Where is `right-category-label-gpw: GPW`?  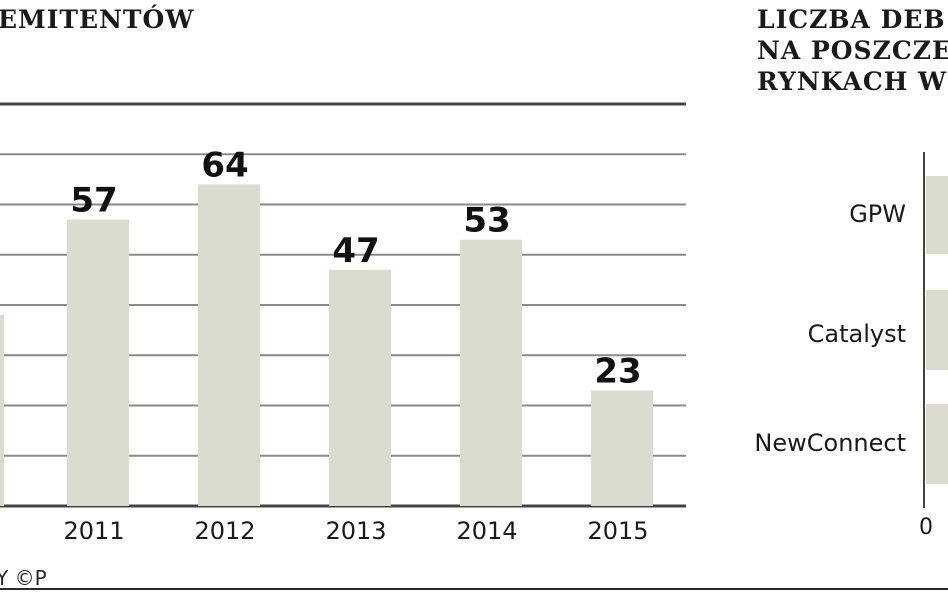
right-category-label-gpw: GPW is located at coordinates (877, 214).